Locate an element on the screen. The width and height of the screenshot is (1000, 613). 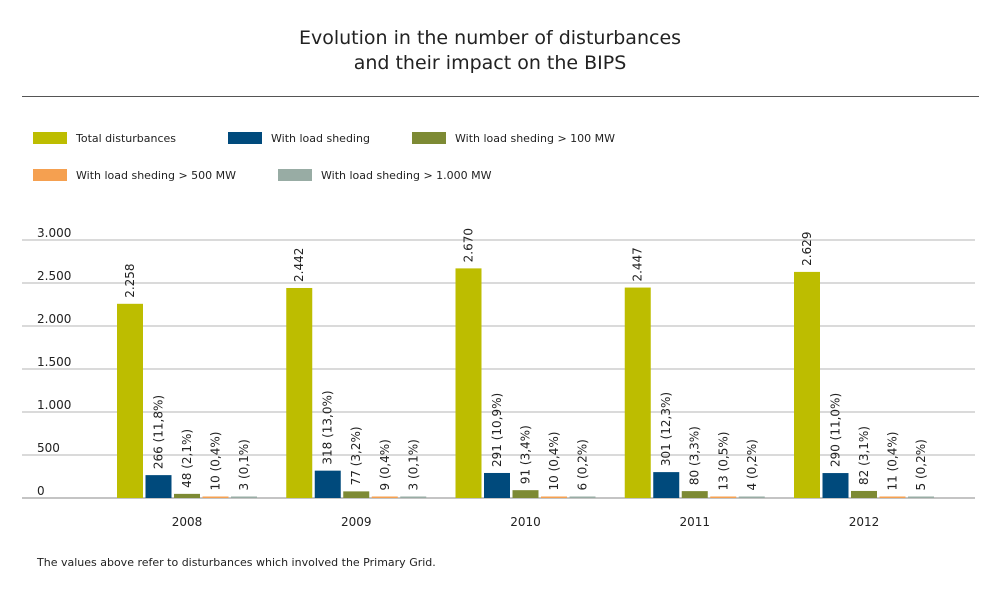
data-label: 290 (11,0%) is located at coordinates (836, 430).